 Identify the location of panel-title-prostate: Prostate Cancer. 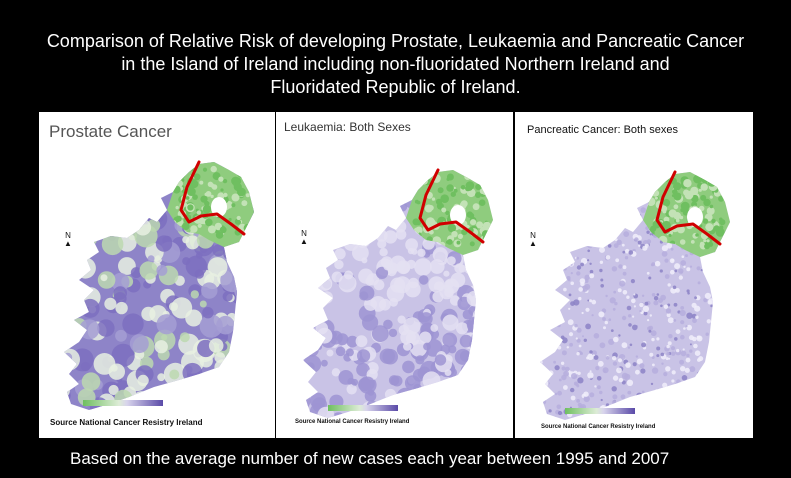
(110, 131).